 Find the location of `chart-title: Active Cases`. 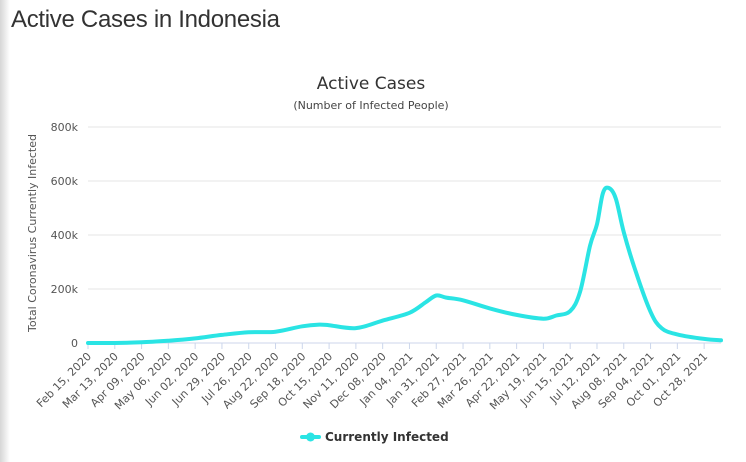

chart-title: Active Cases is located at coordinates (371, 84).